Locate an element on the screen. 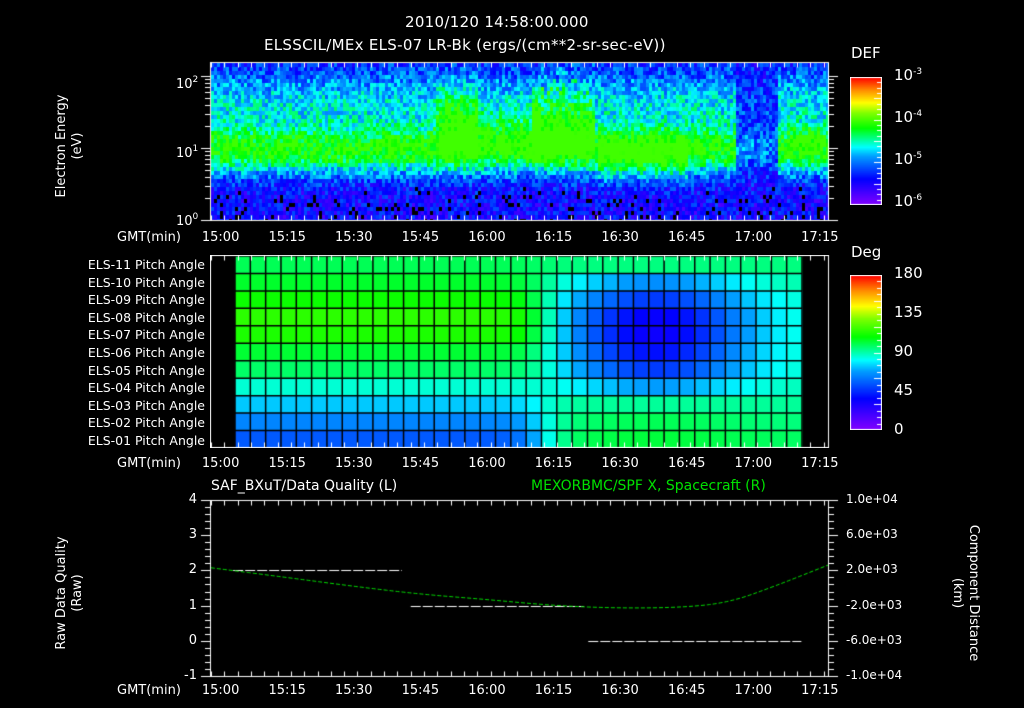 Image resolution: width=1024 pixels, height=708 pixels. pitch-row-label: ELS-04 Pitch Angle is located at coordinates (146, 388).